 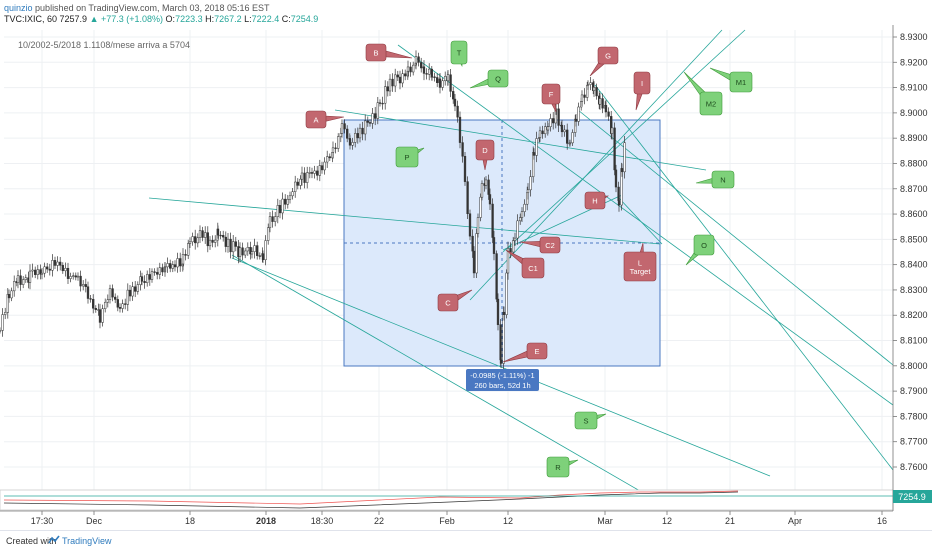 I want to click on callout-label: C1, so click(x=533, y=268).